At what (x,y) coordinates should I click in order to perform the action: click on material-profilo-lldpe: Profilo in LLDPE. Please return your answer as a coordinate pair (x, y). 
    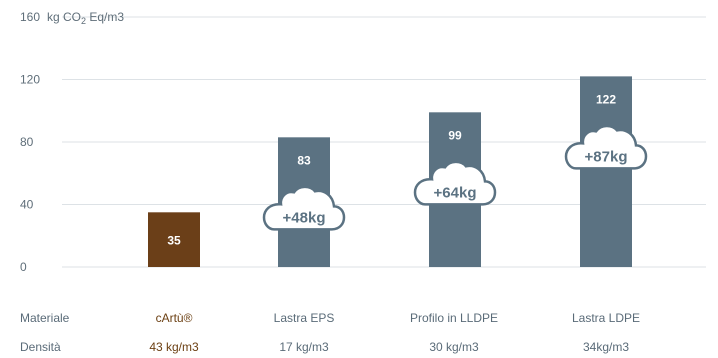
    Looking at the image, I should click on (454, 318).